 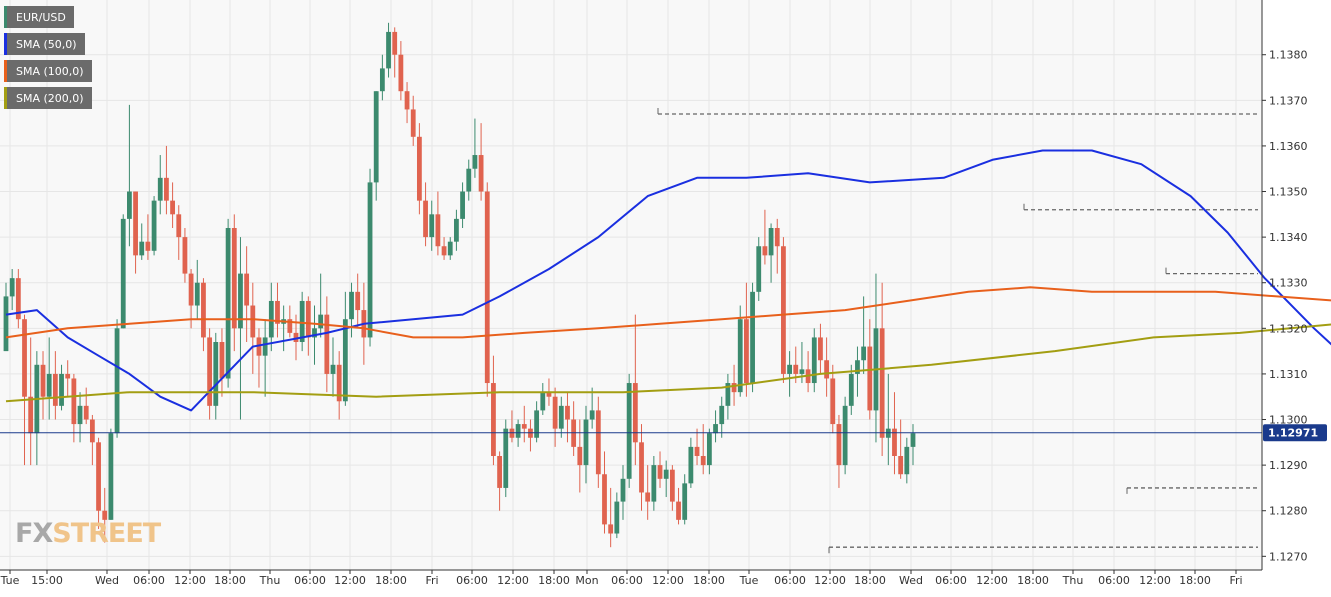 I want to click on legend-item-eurusd: EUR/USD, so click(x=39, y=17).